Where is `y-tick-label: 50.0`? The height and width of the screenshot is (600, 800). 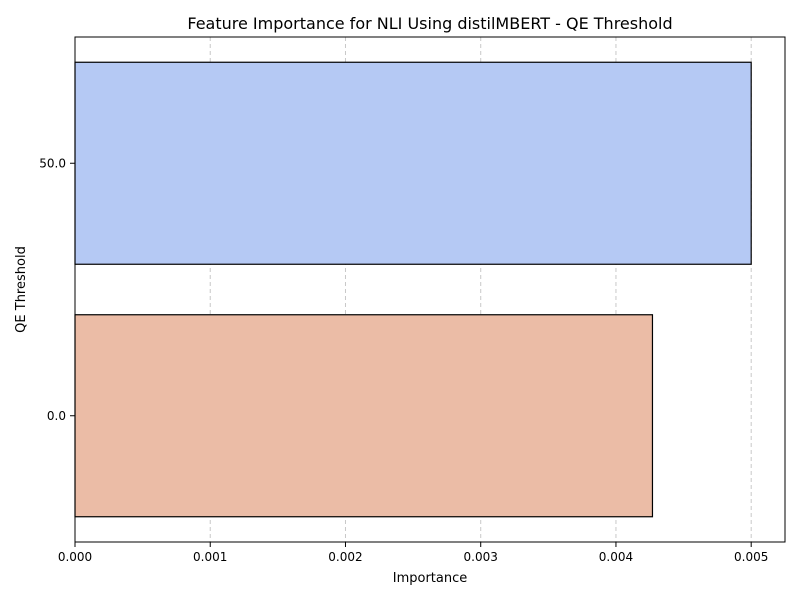
y-tick-label: 50.0 is located at coordinates (52, 163).